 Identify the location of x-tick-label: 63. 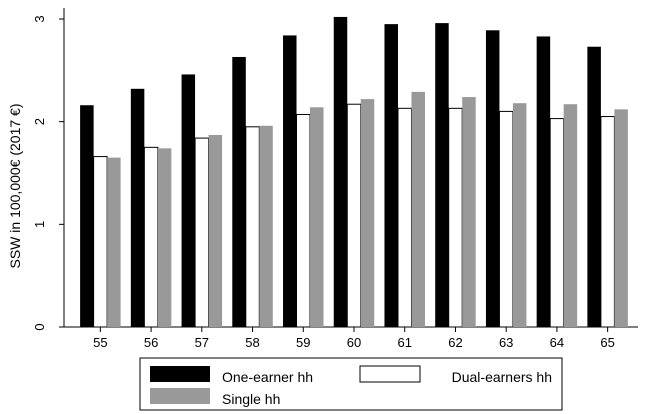
(506, 342).